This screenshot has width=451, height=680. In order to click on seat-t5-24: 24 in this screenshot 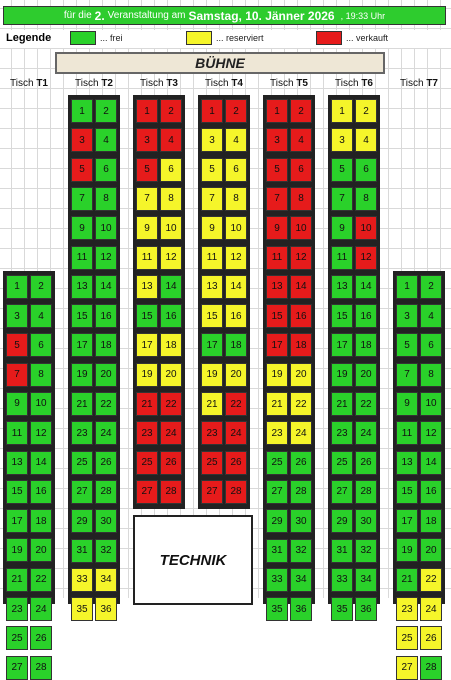, I will do `click(301, 433)`.